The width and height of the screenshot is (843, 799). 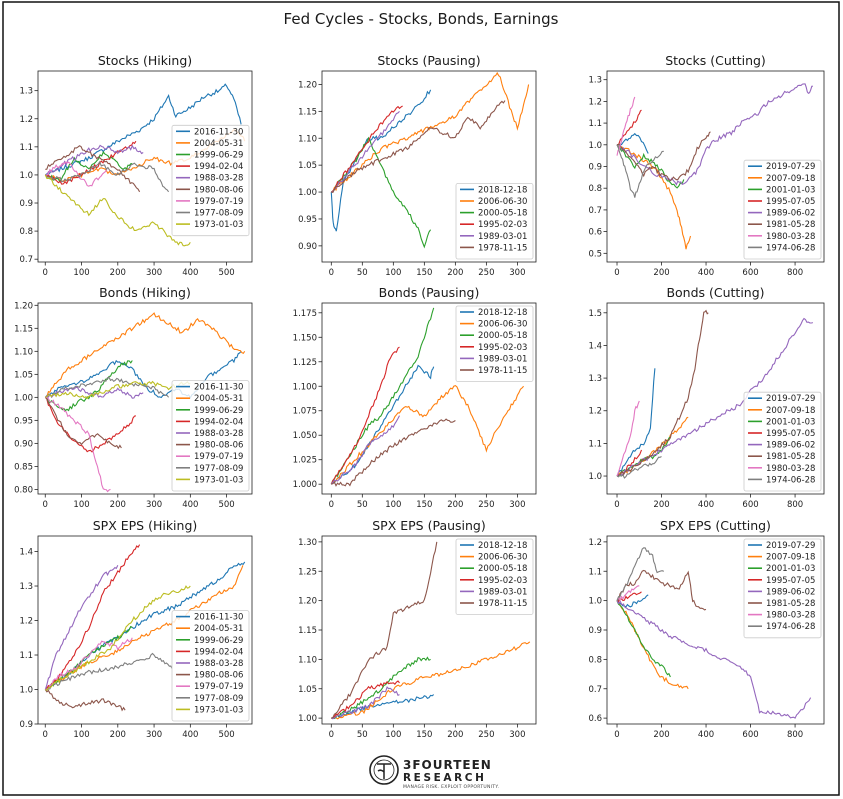 What do you see at coordinates (595, 379) in the screenshot?
I see `bonds-cutting-ytick-label: 1.3` at bounding box center [595, 379].